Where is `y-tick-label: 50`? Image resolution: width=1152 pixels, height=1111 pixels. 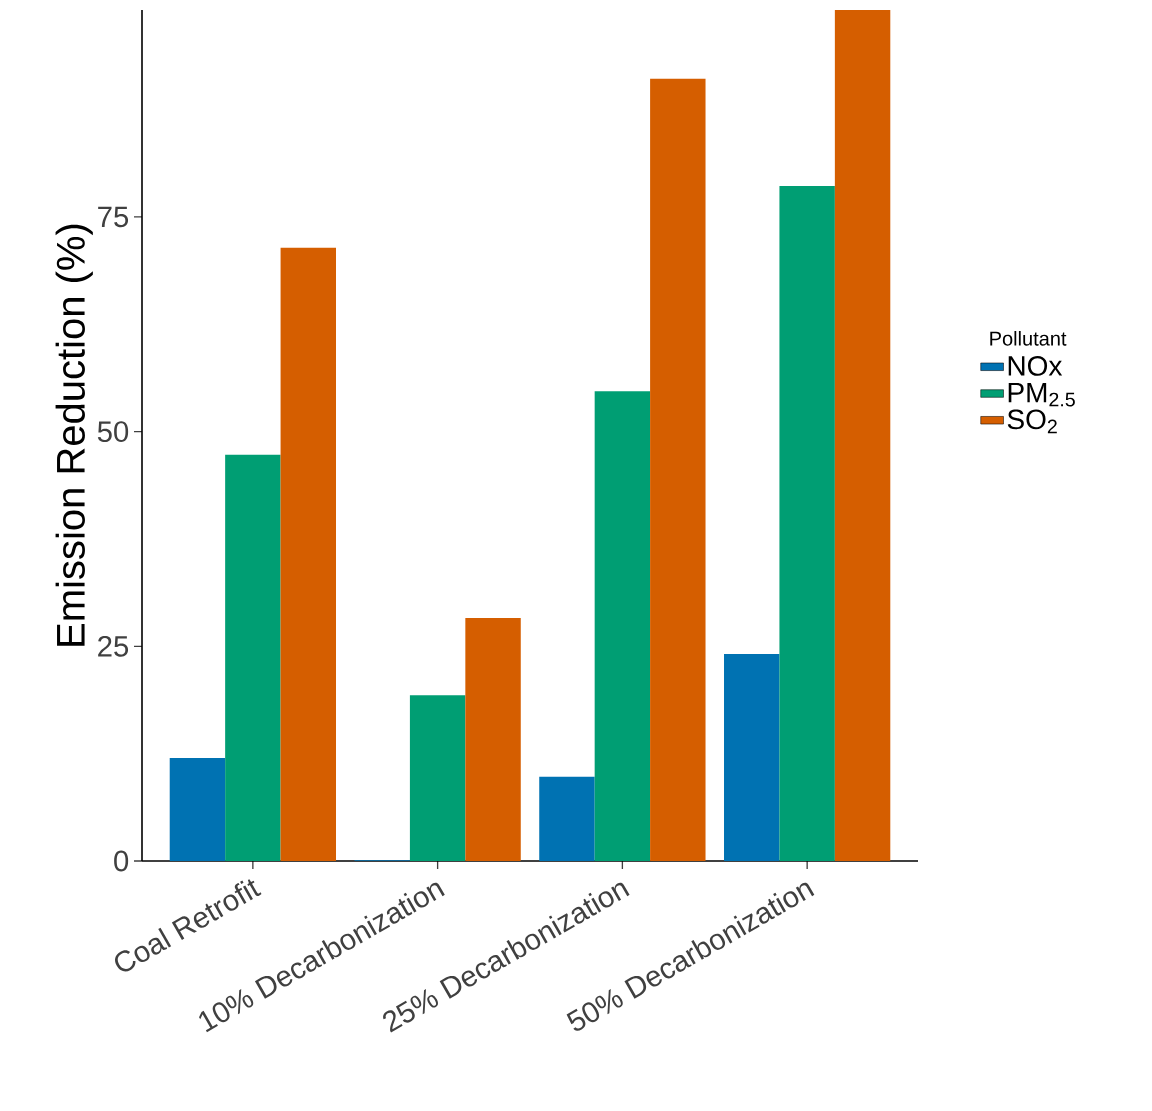
y-tick-label: 50 is located at coordinates (113, 432).